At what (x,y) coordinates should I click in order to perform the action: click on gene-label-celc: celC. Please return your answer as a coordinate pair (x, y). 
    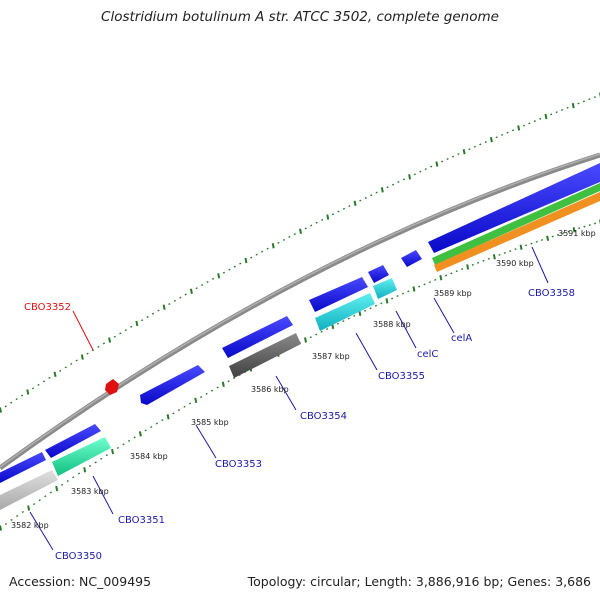
    Looking at the image, I should click on (427, 354).